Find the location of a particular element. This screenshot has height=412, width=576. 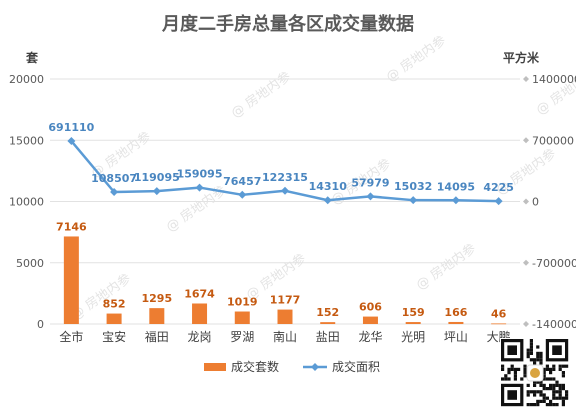

right-tick-label: -700000 is located at coordinates (554, 263).